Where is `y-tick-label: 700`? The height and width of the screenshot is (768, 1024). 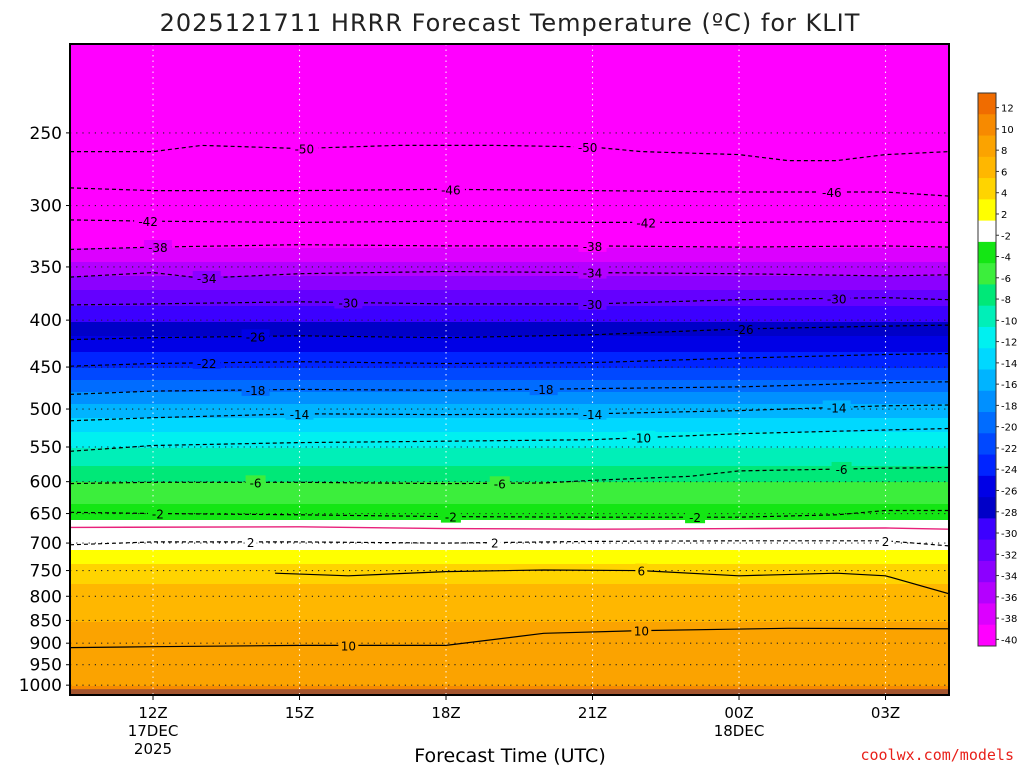 y-tick-label: 700 is located at coordinates (46, 544).